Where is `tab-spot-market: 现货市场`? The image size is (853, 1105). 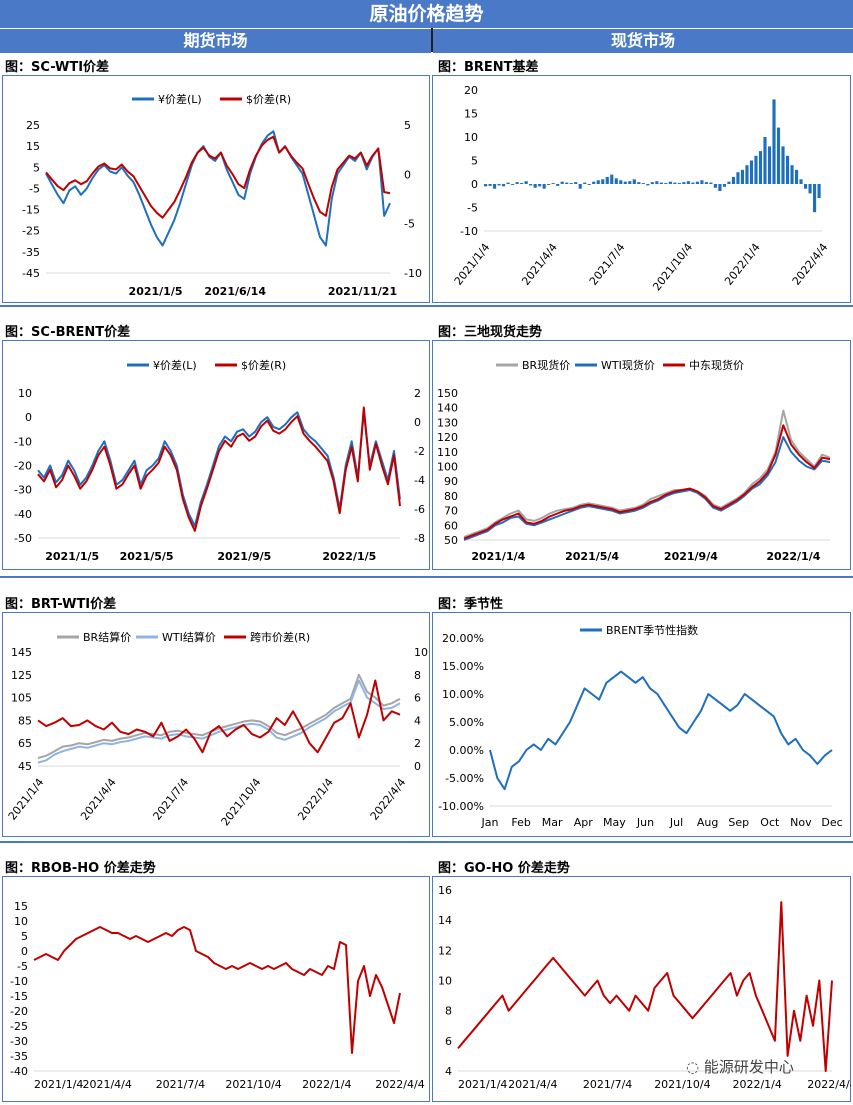
tab-spot-market: 现货市场 is located at coordinates (643, 40).